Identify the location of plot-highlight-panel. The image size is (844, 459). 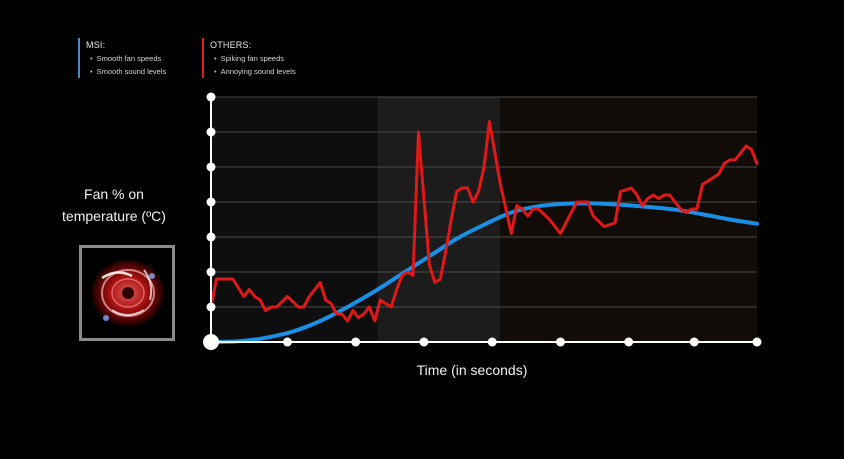
(439, 219).